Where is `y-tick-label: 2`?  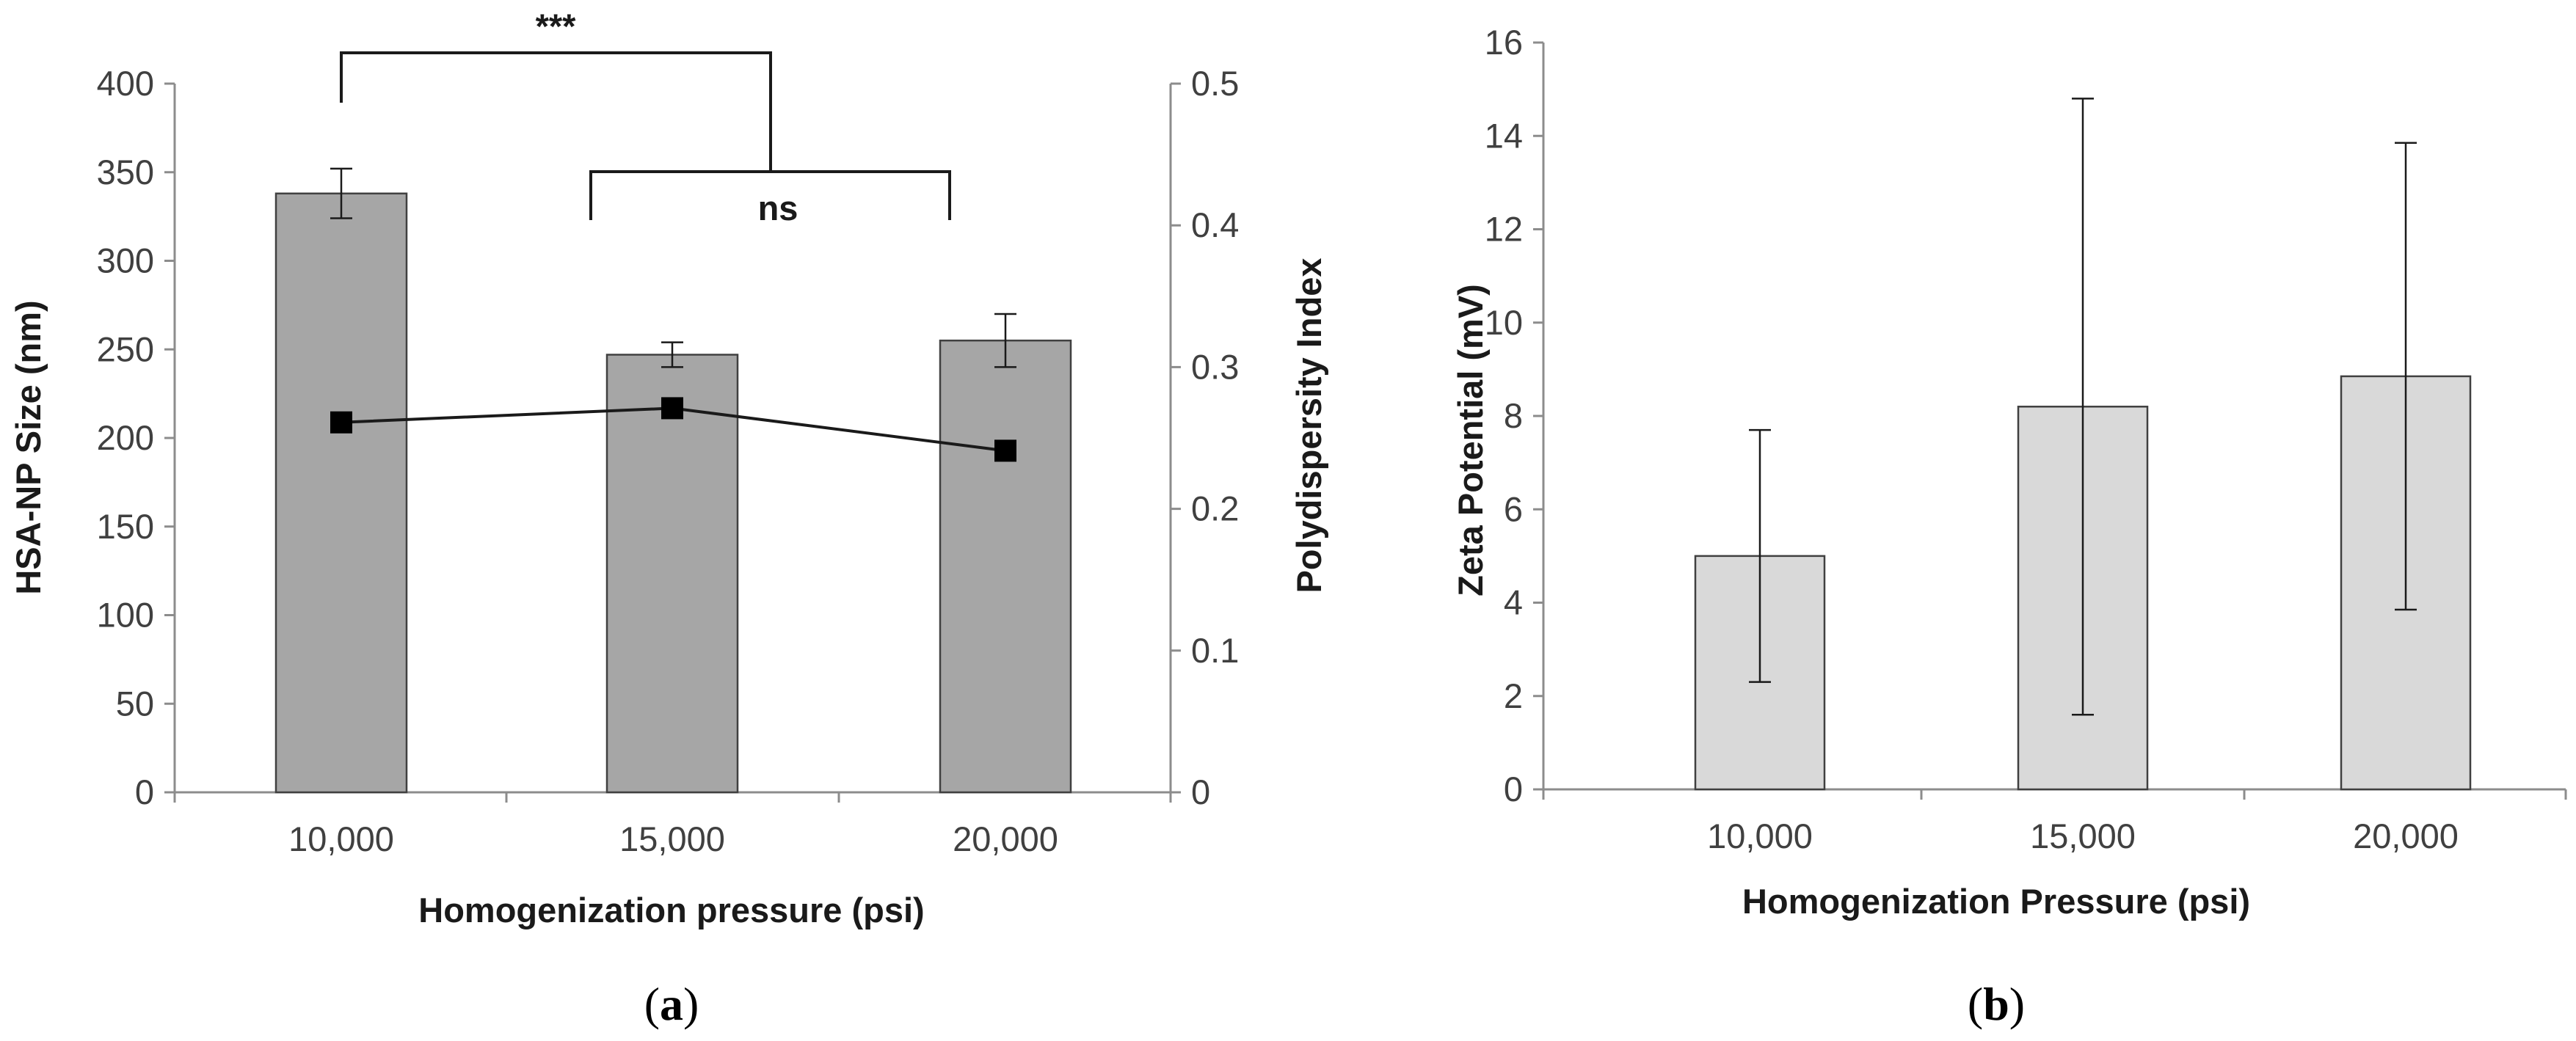 y-tick-label: 2 is located at coordinates (1513, 695).